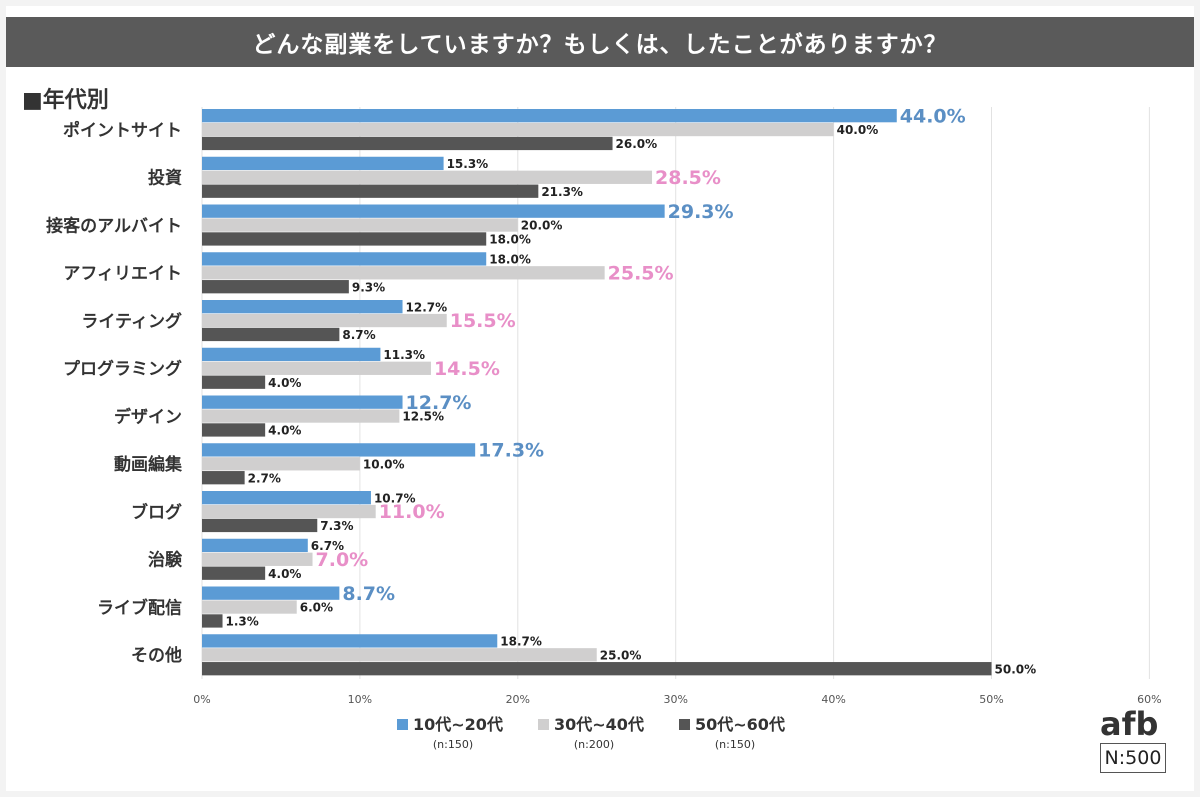 Image resolution: width=1200 pixels, height=797 pixels. What do you see at coordinates (165, 560) in the screenshot?
I see `category-label: 治験` at bounding box center [165, 560].